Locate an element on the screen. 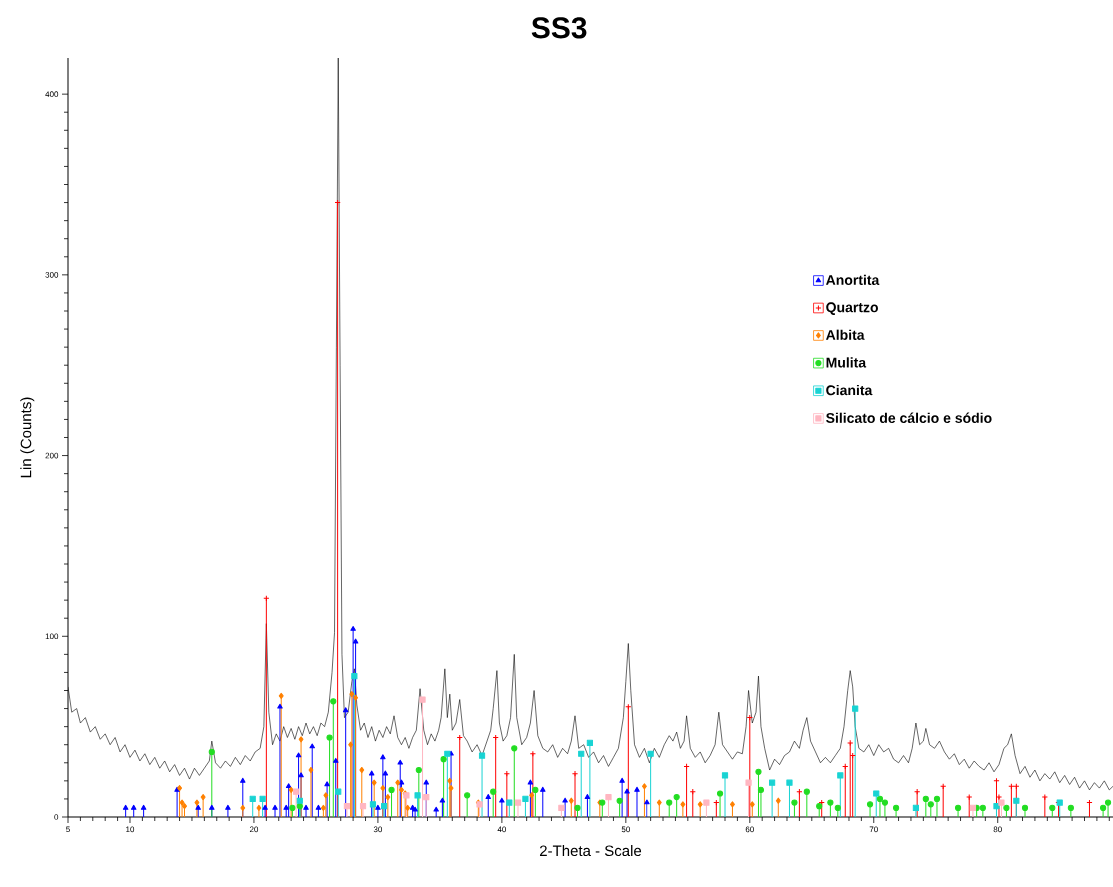 This screenshot has height=887, width=1113. x-tick-label: 5 is located at coordinates (68, 829).